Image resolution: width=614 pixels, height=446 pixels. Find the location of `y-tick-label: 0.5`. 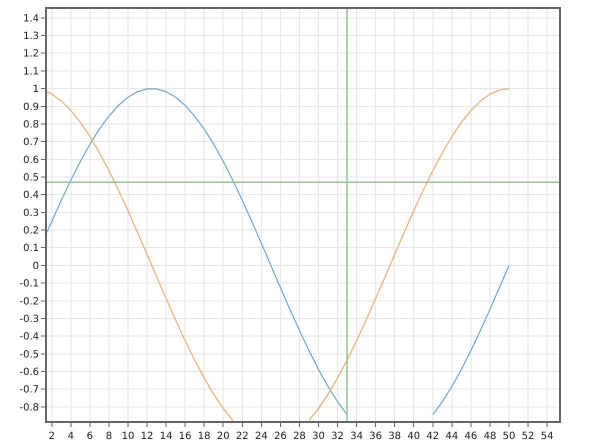

y-tick-label: 0.5 is located at coordinates (31, 178).